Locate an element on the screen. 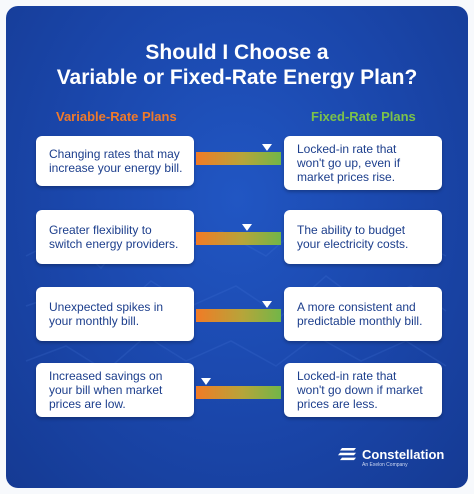  variable-plans-heading: Variable-Rate Plans is located at coordinates (116, 116).